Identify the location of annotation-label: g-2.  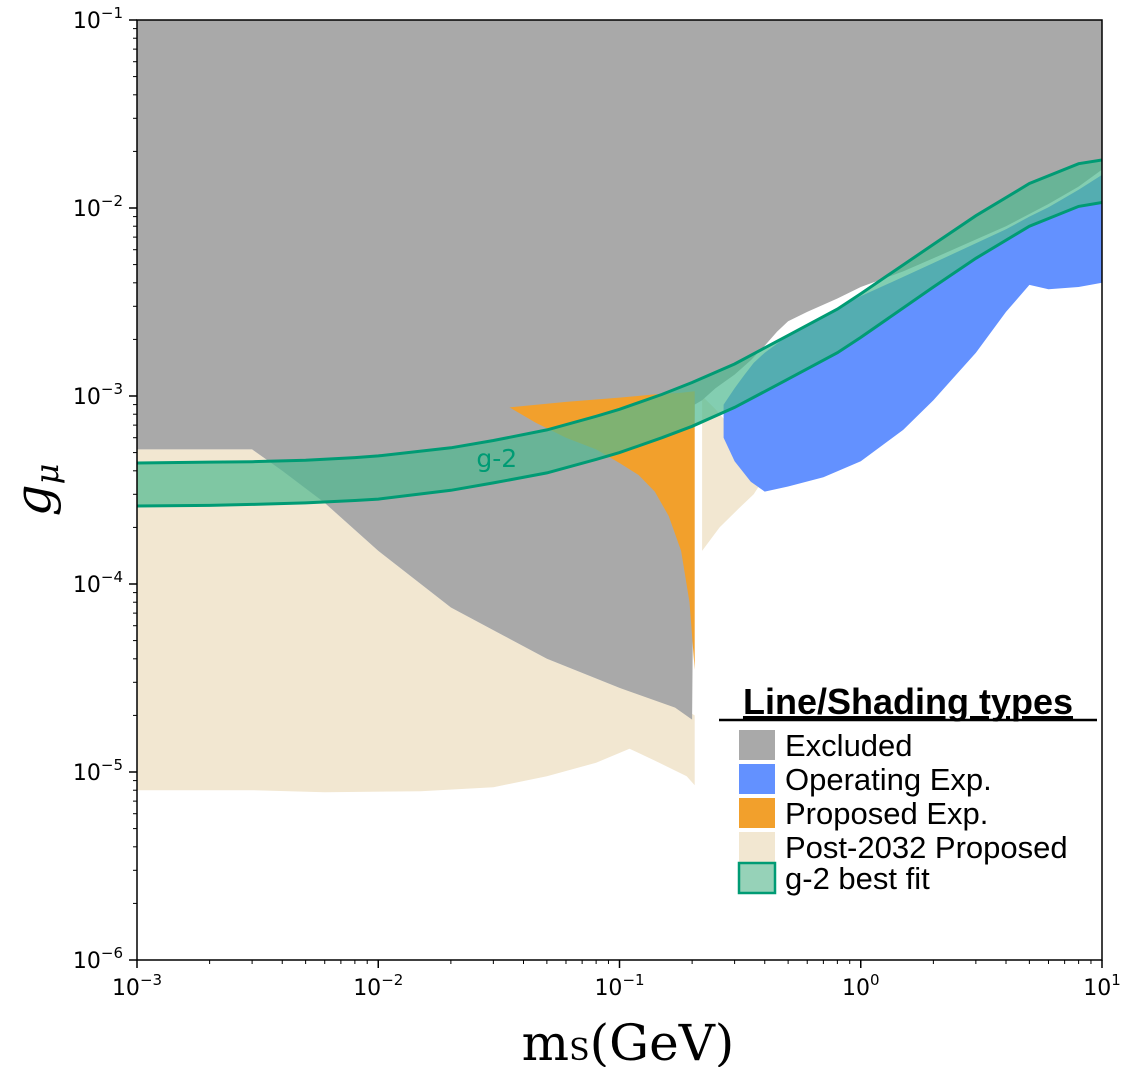
(496, 458).